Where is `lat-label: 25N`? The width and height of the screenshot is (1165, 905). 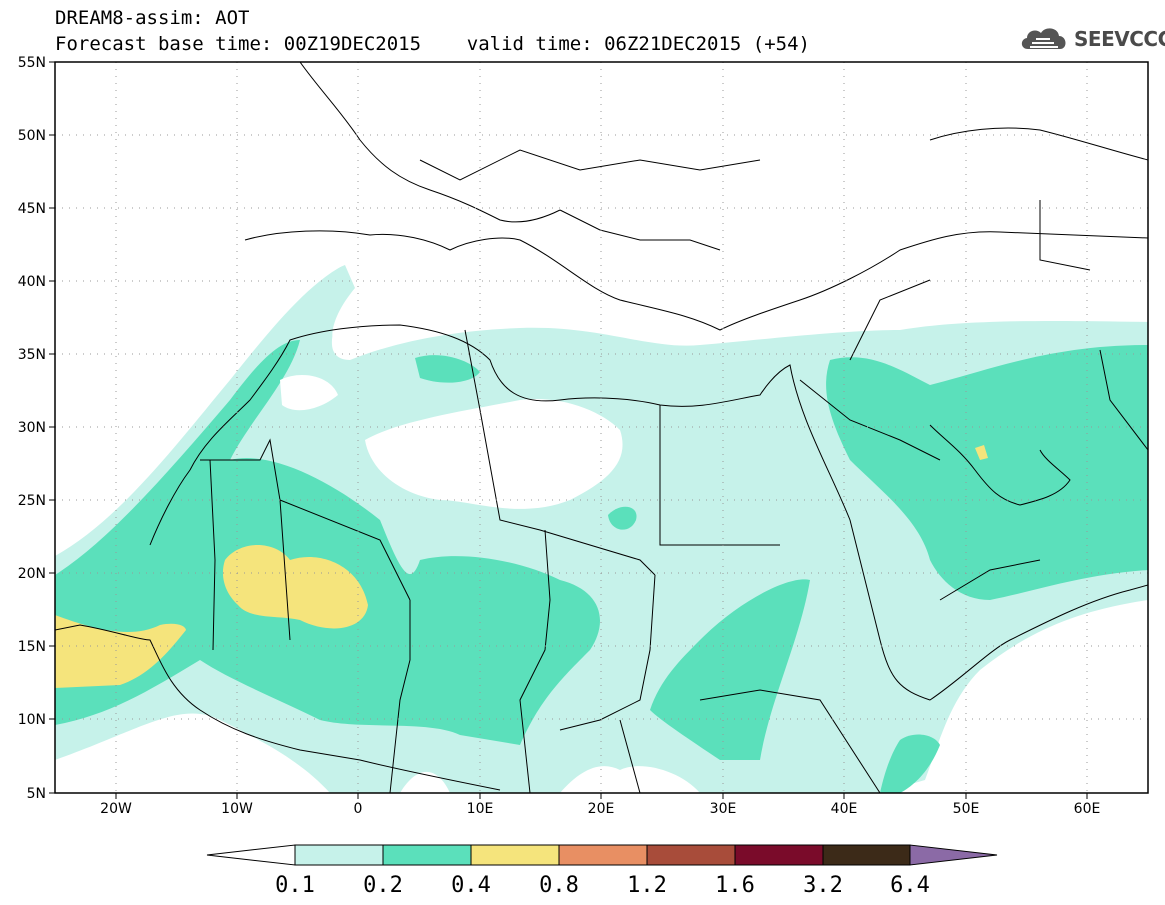
lat-label: 25N is located at coordinates (32, 501).